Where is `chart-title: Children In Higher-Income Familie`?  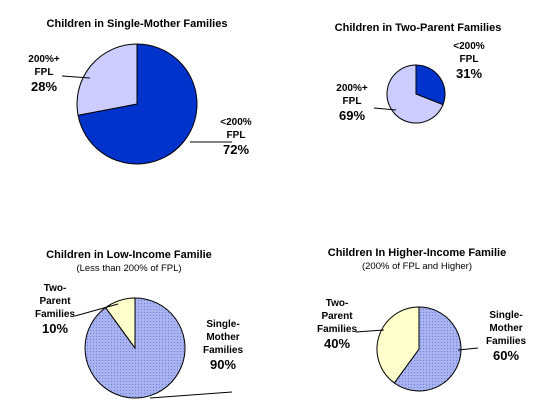 chart-title: Children In Higher-Income Familie is located at coordinates (417, 253).